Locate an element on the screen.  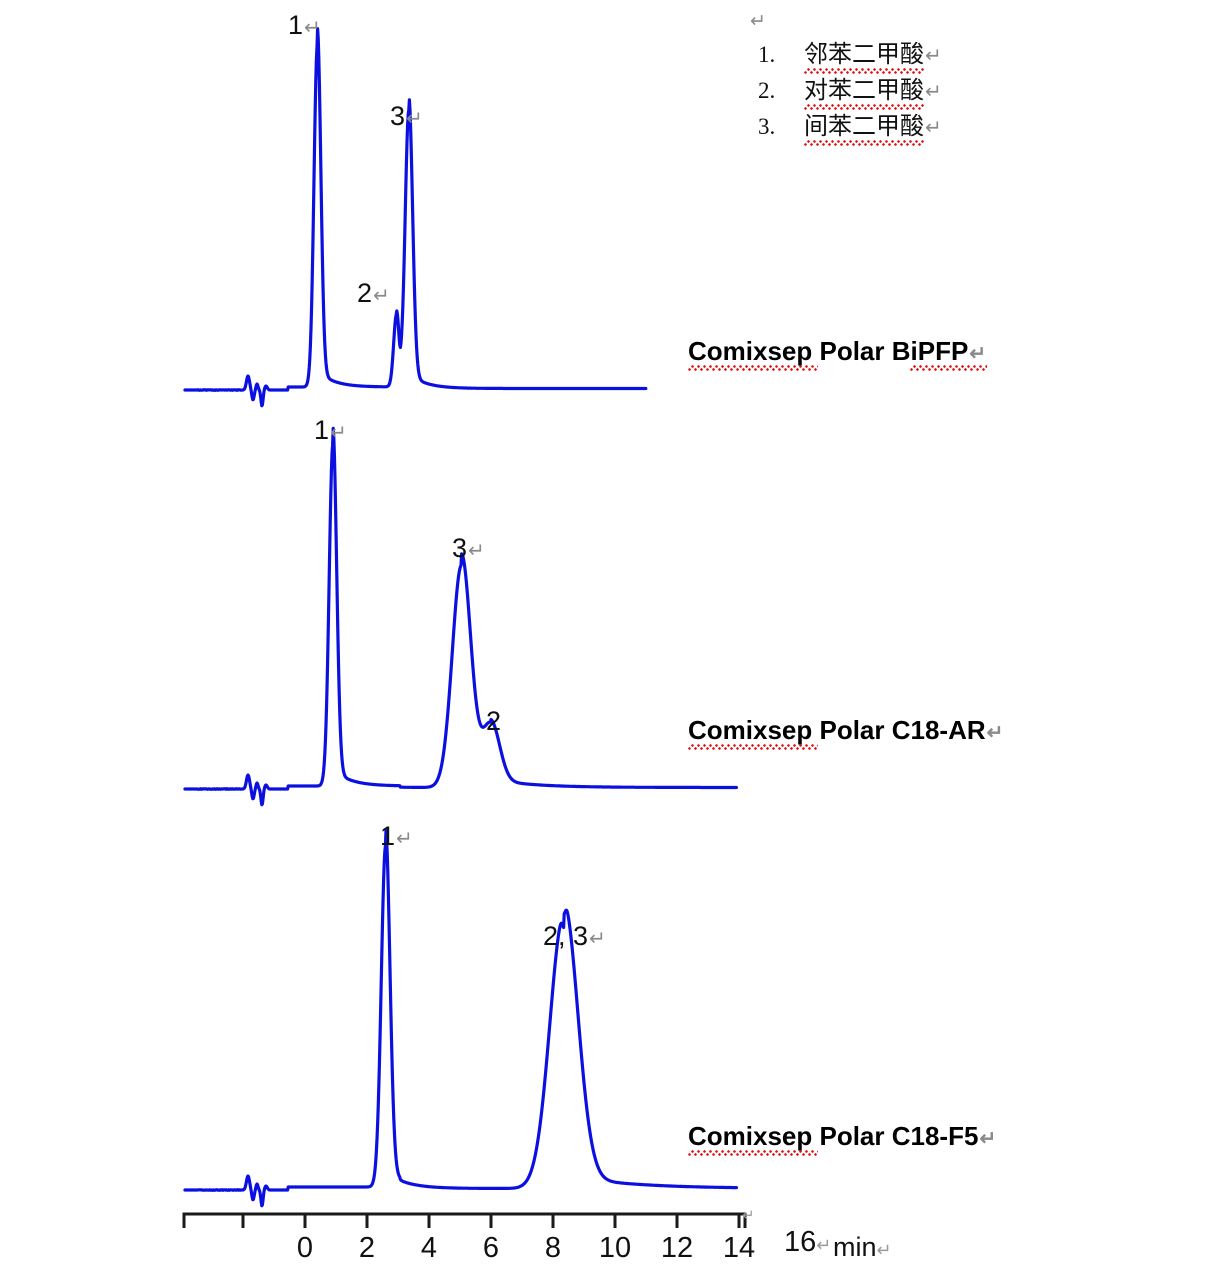
axis-tick-label-0: 0 is located at coordinates (305, 1248).